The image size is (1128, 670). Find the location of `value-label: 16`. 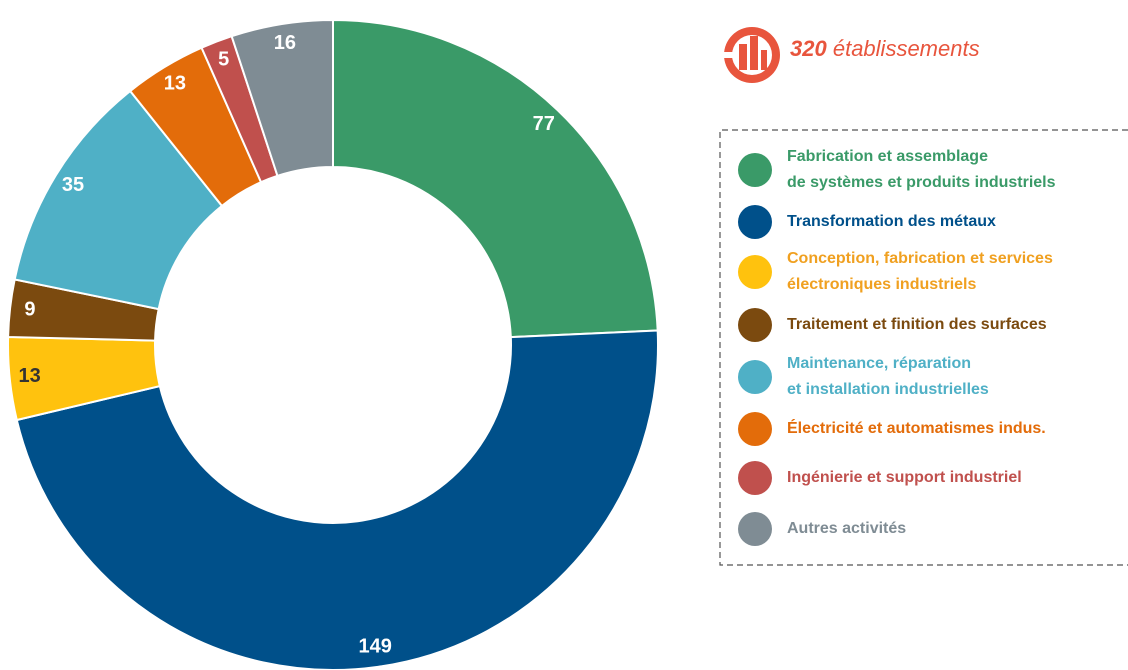

value-label: 16 is located at coordinates (285, 43).